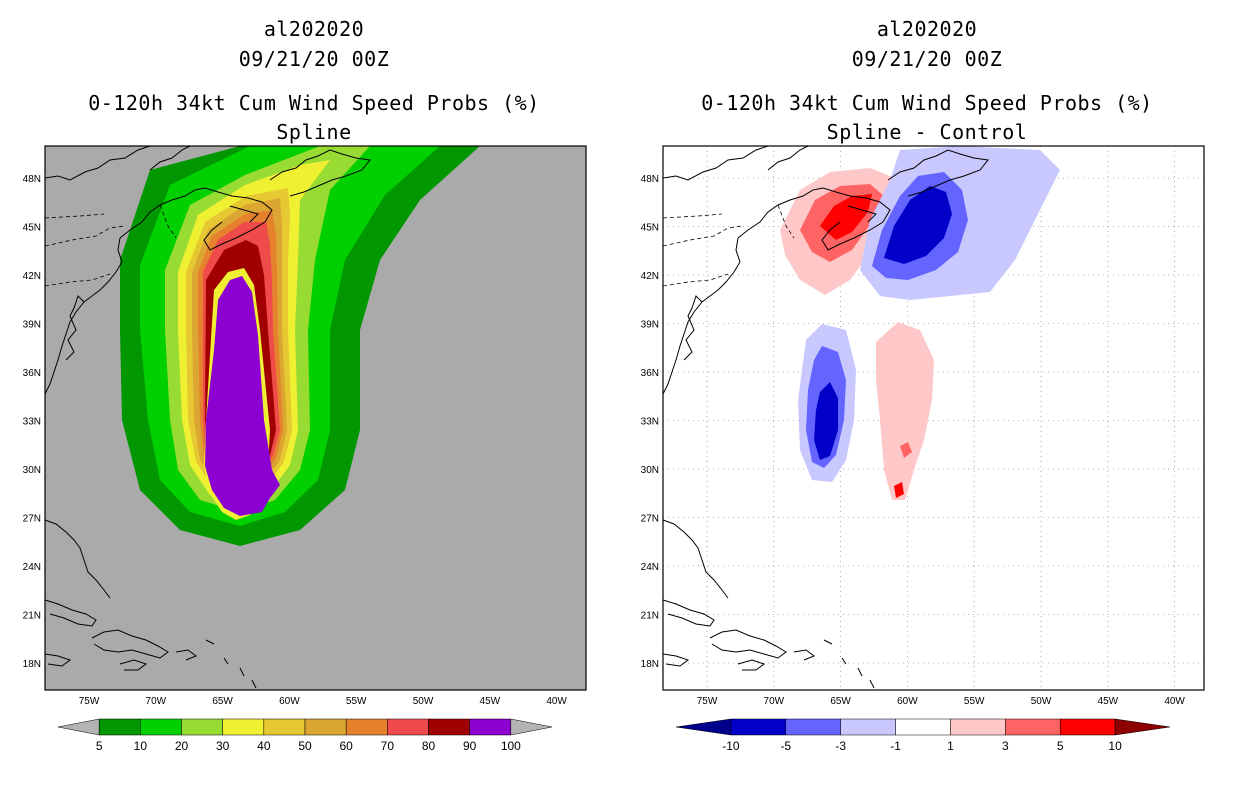  Describe the element at coordinates (650, 179) in the screenshot. I see `right-lat-label: 48N` at that location.